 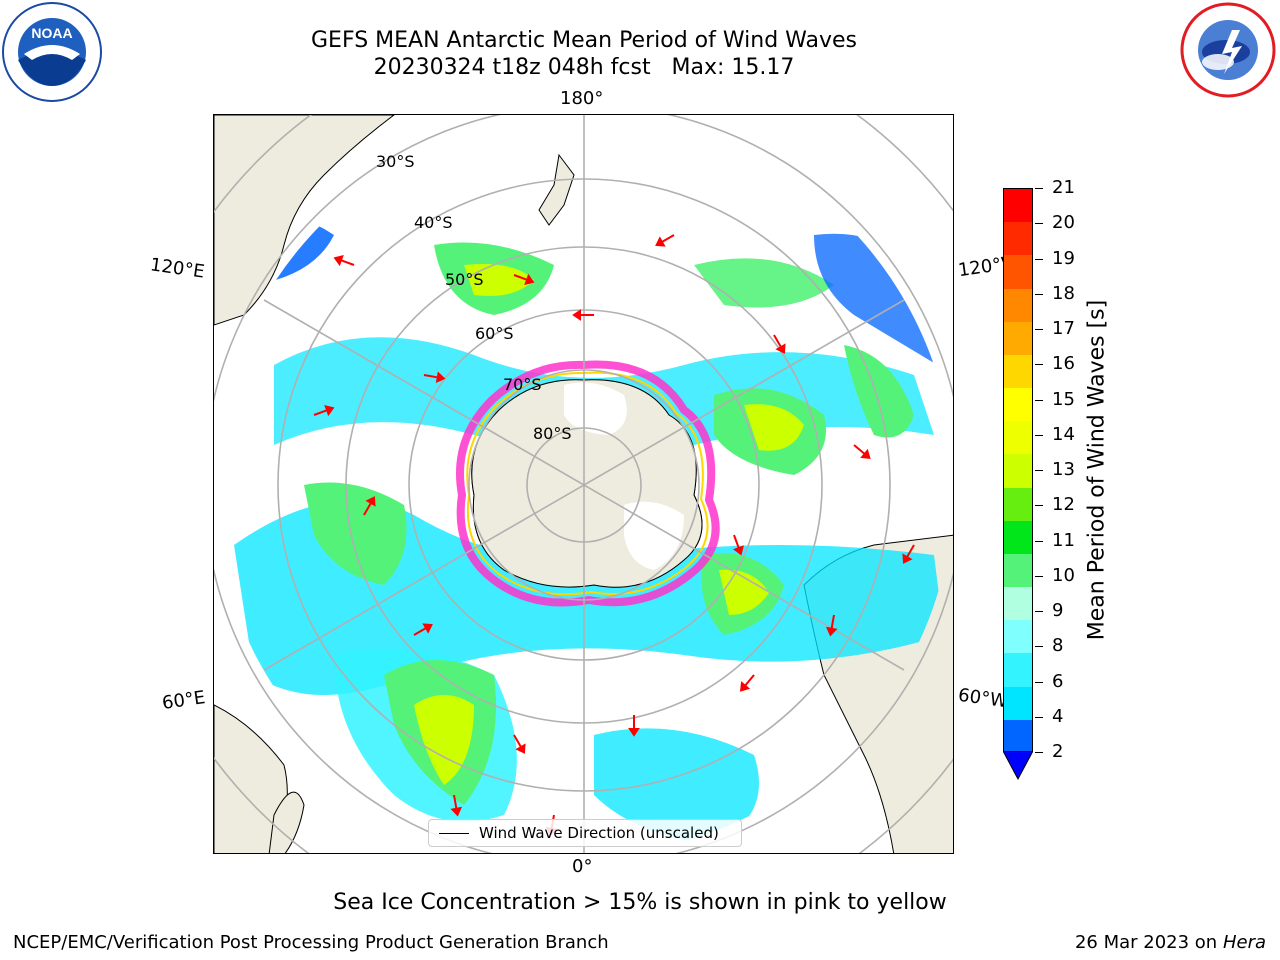 I want to click on map-legend: Wind Wave Direction (unscaled), so click(x=585, y=833).